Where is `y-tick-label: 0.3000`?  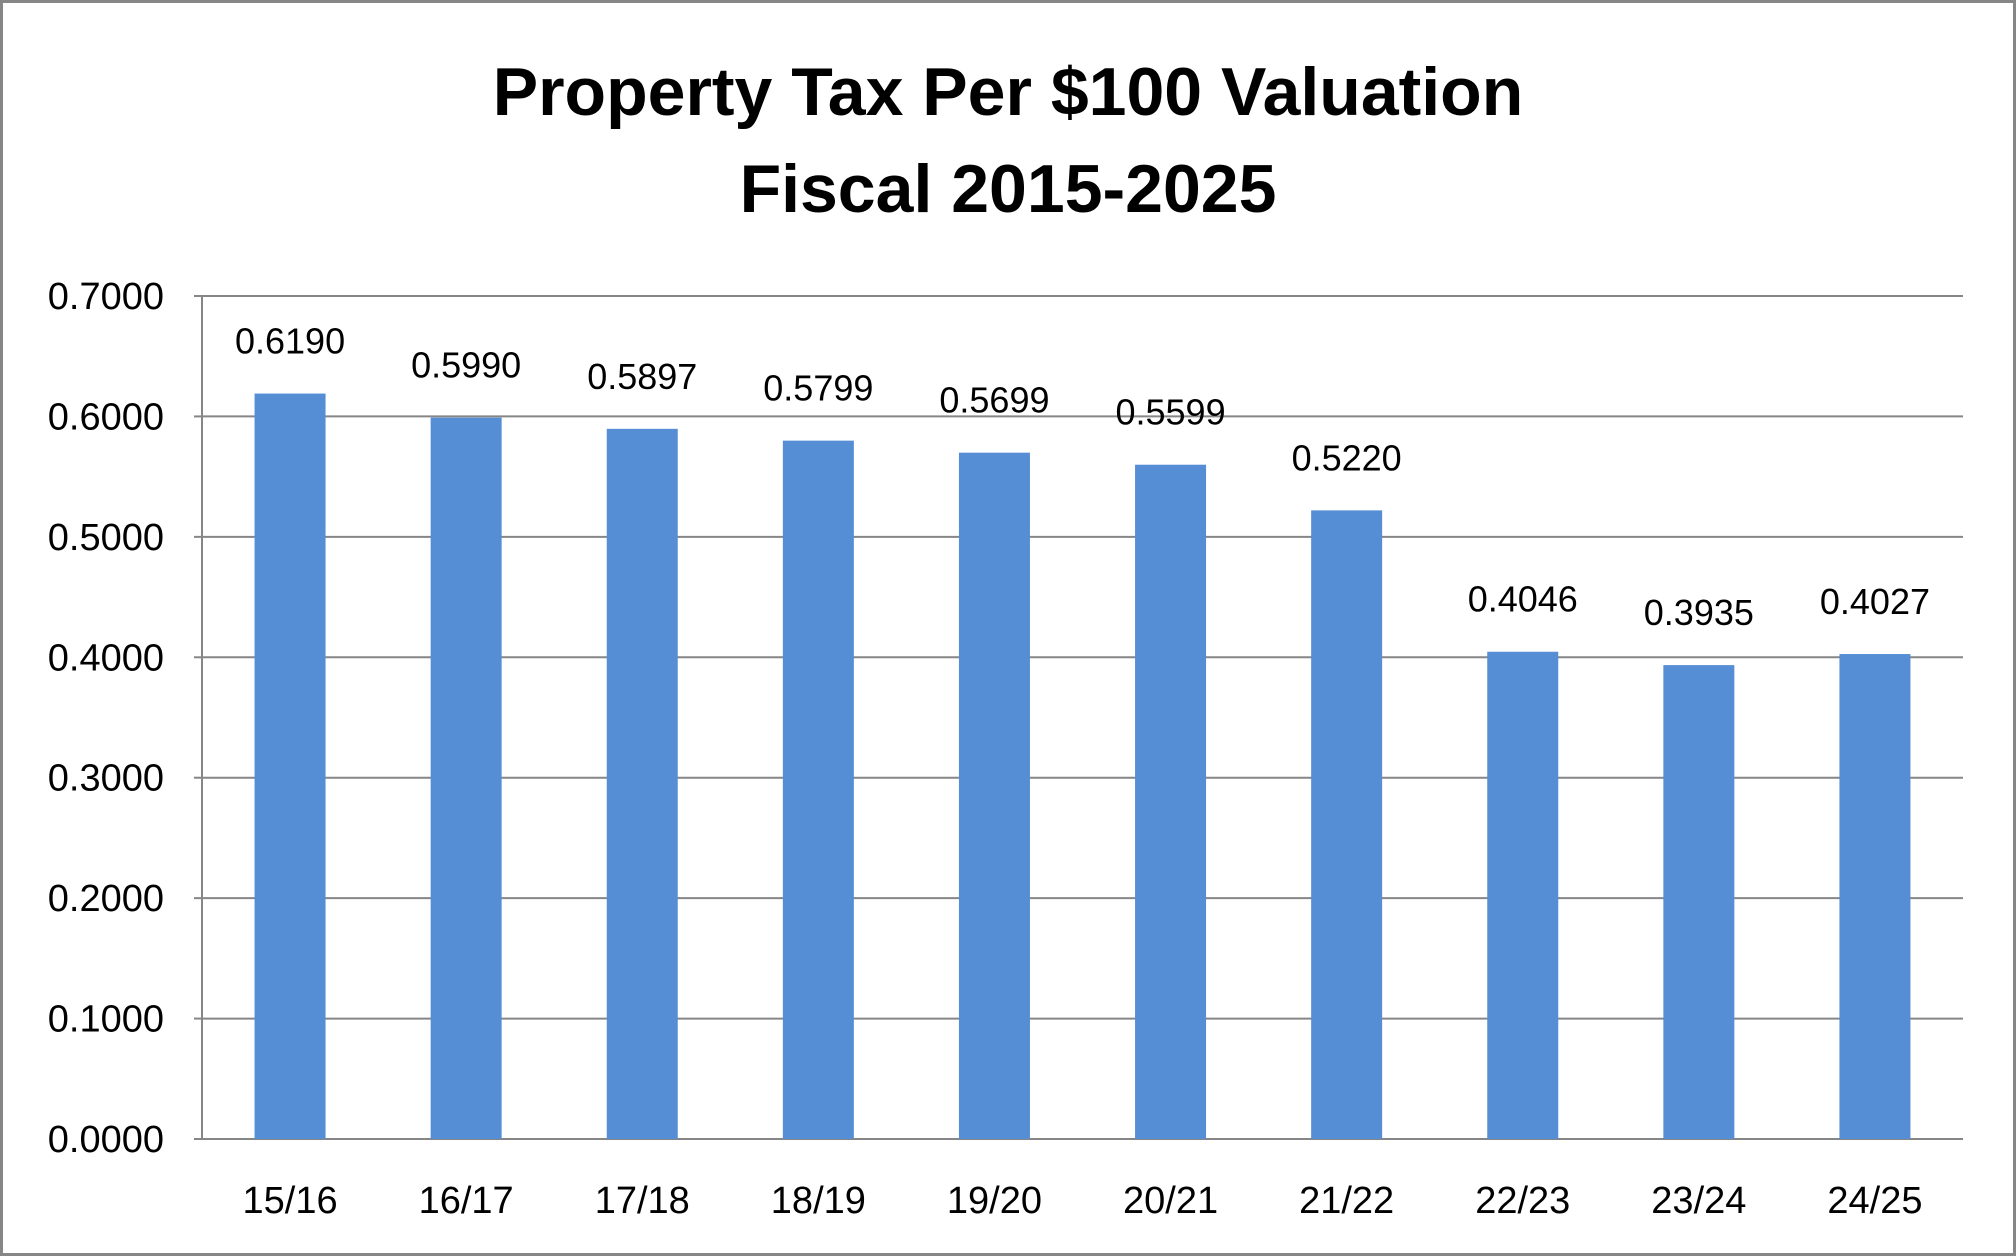 y-tick-label: 0.3000 is located at coordinates (106, 779).